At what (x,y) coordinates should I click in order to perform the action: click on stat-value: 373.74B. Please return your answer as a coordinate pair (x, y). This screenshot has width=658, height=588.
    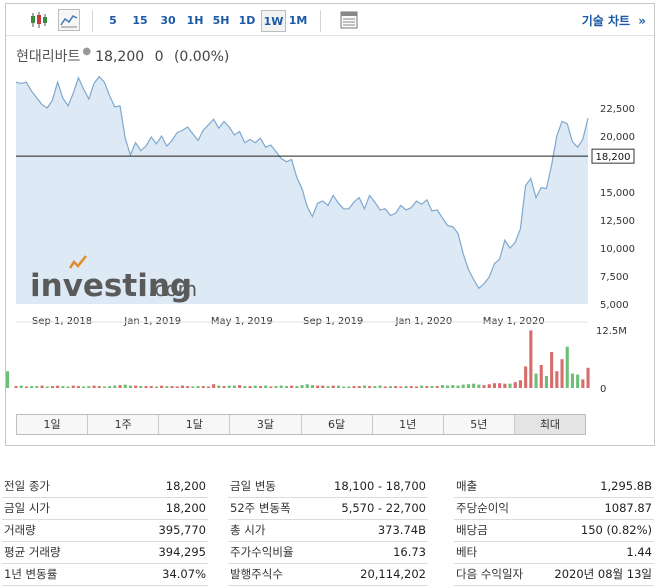
    Looking at the image, I should click on (369, 530).